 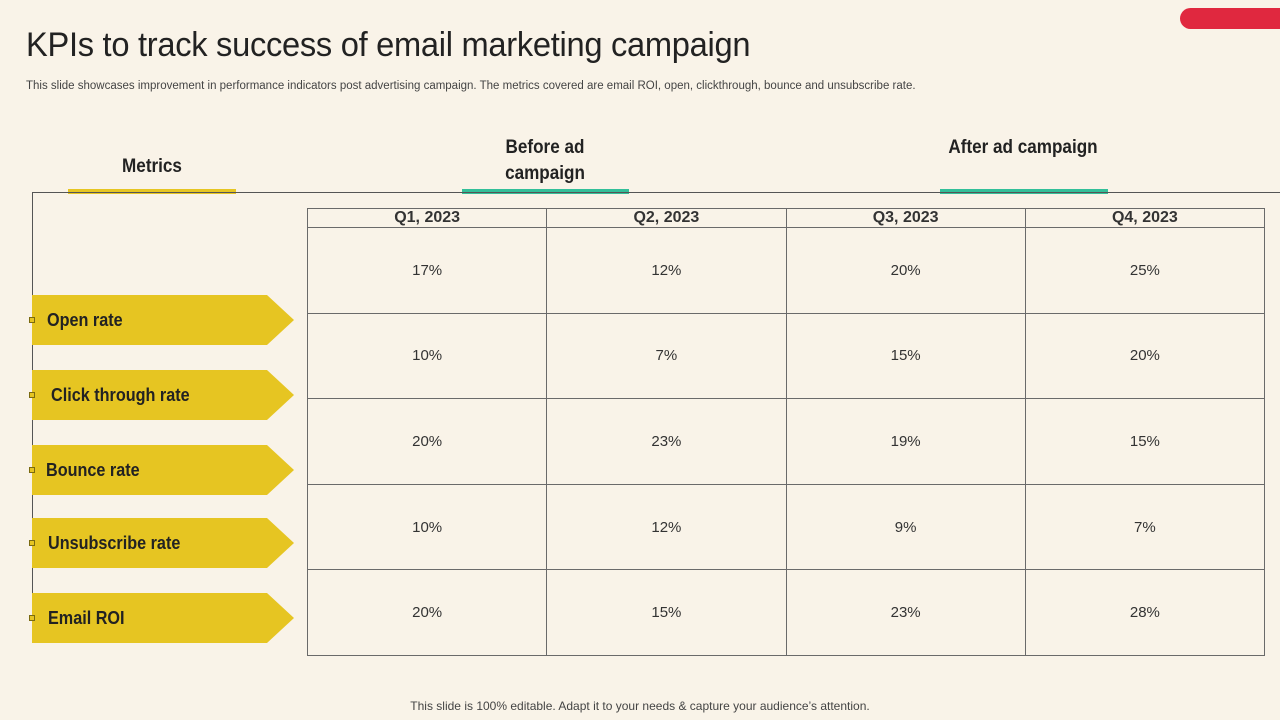 I want to click on table-row: 10% 7% 15% 20%, so click(x=786, y=356).